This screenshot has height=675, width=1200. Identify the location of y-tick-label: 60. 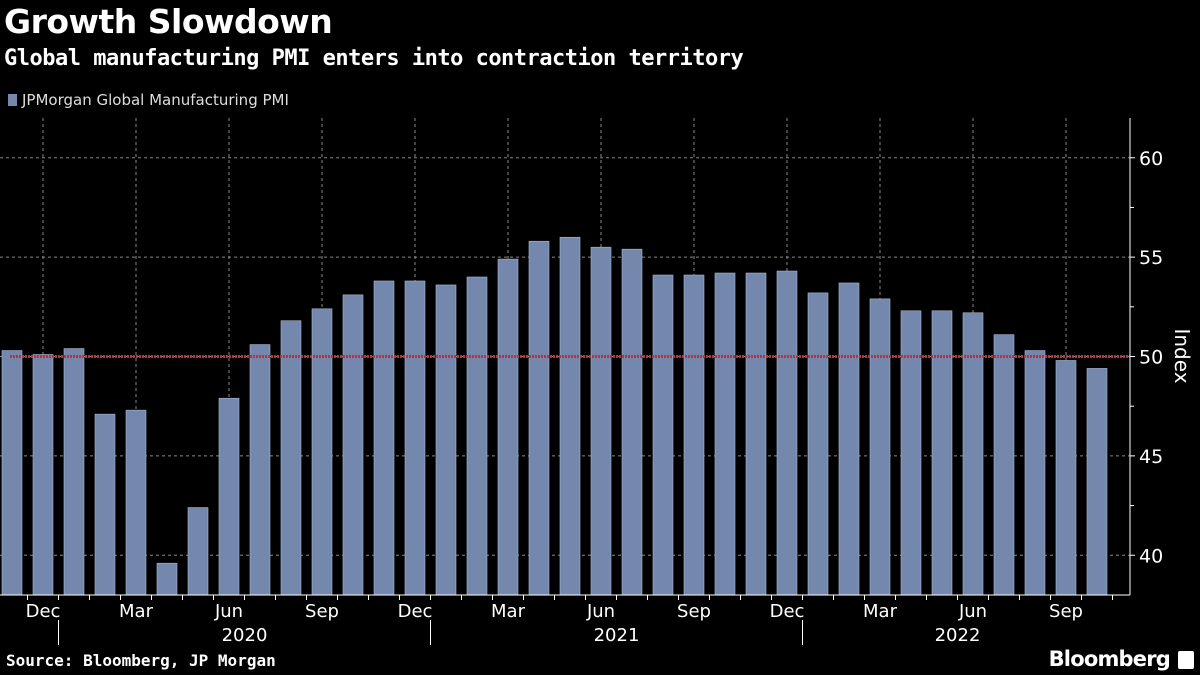
(1151, 159).